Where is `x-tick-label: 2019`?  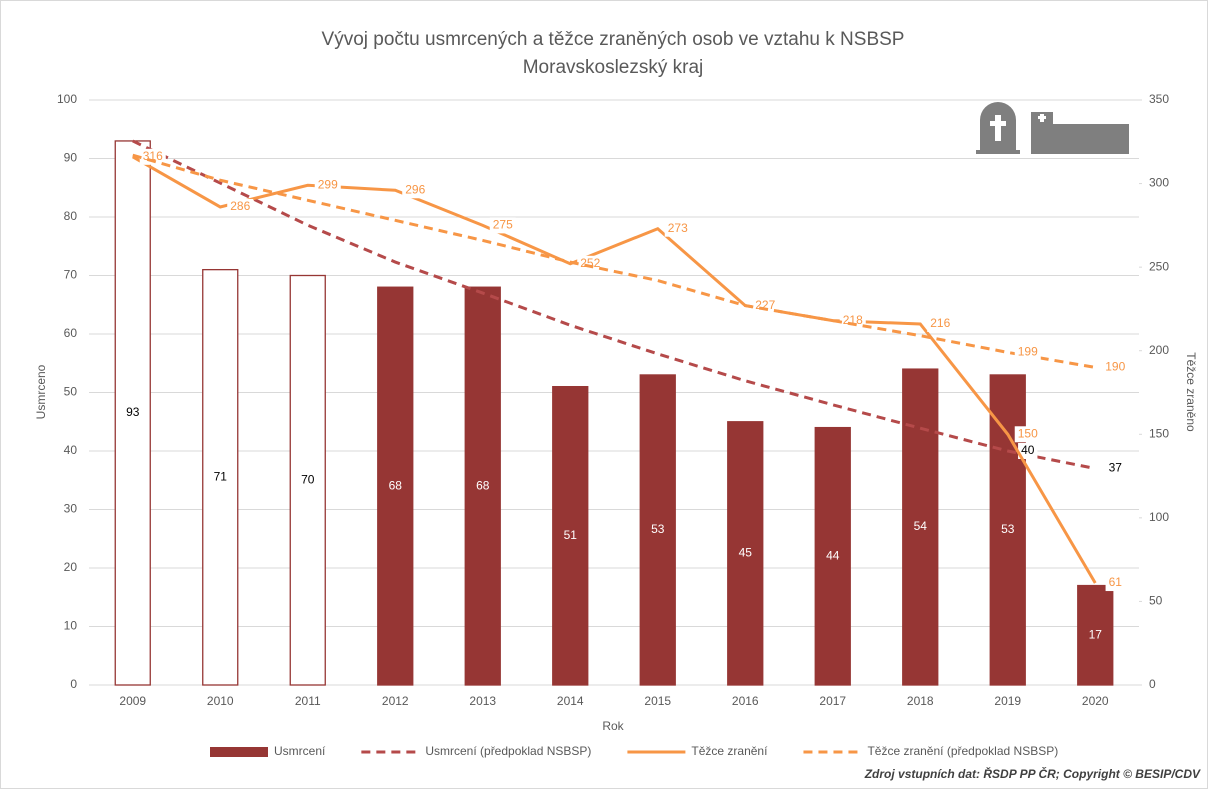 x-tick-label: 2019 is located at coordinates (1007, 701).